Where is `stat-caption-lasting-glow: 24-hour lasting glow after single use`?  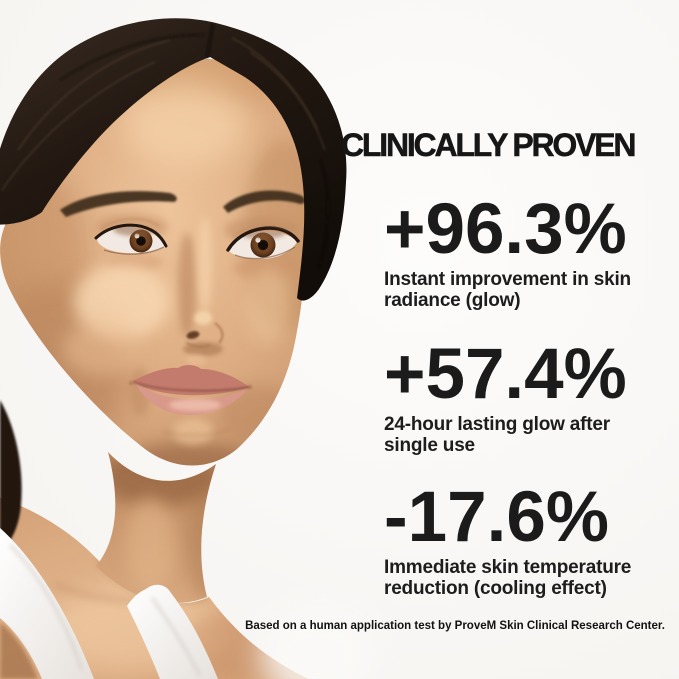
stat-caption-lasting-glow: 24-hour lasting glow after single use is located at coordinates (497, 435).